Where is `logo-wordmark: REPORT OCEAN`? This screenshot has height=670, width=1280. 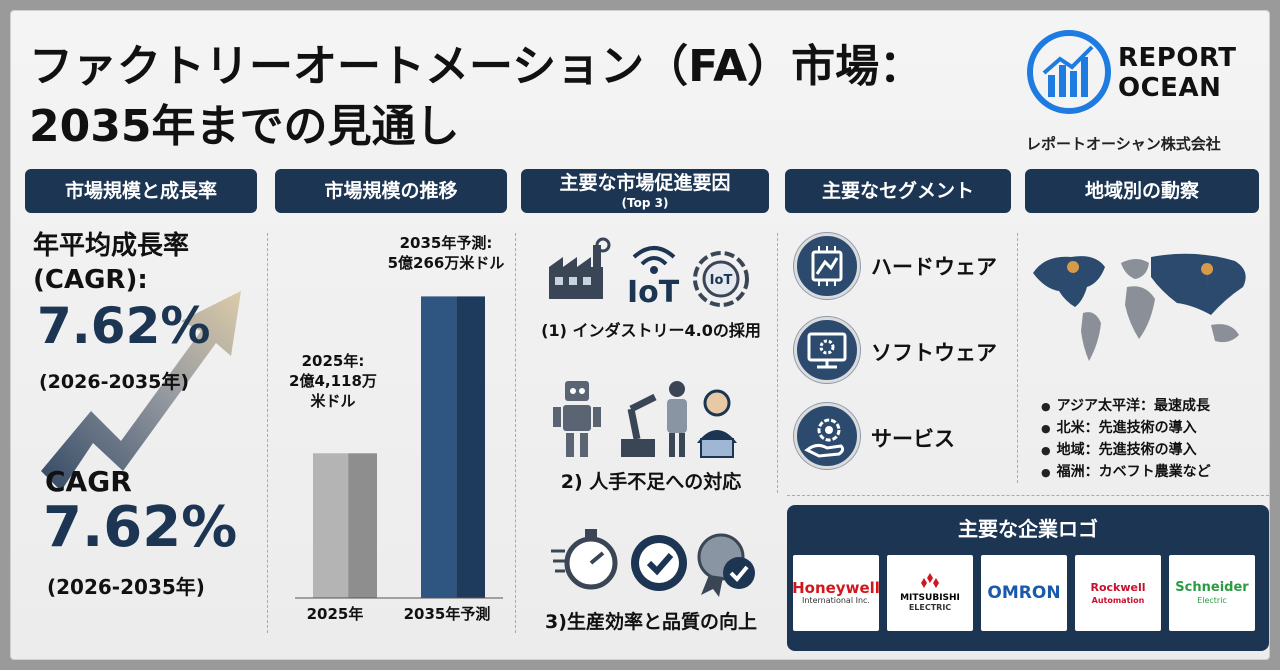 logo-wordmark: REPORT OCEAN is located at coordinates (1177, 73).